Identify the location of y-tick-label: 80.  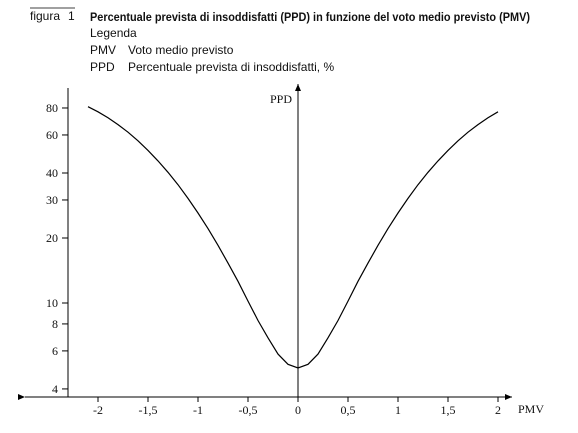
(52, 108).